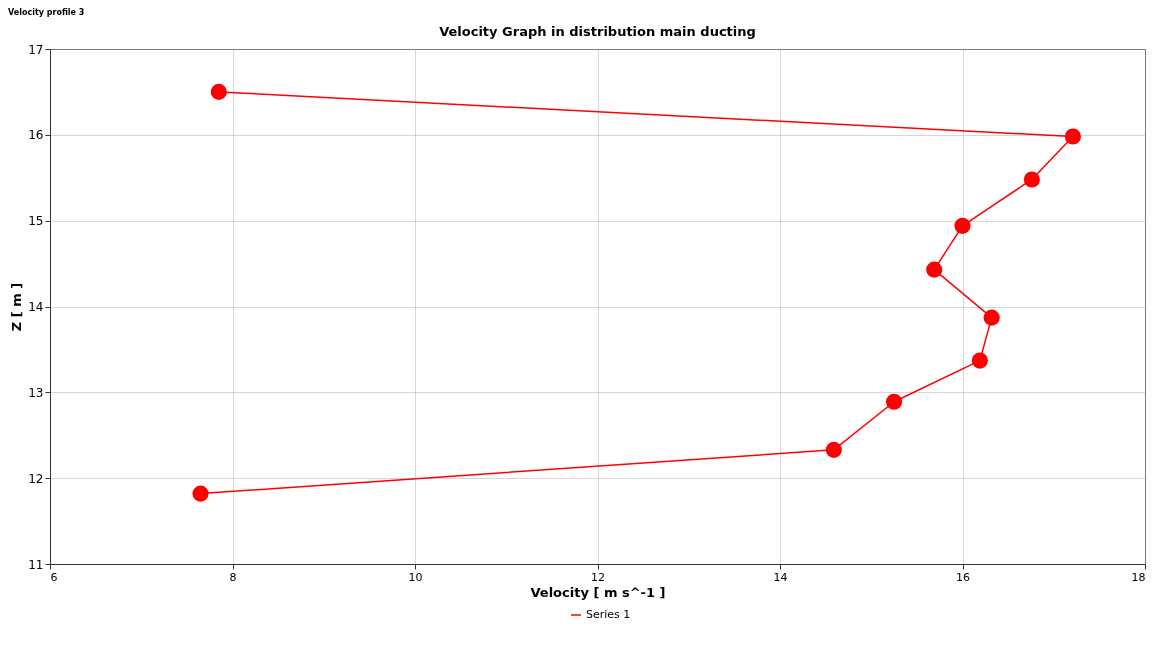  Describe the element at coordinates (780, 577) in the screenshot. I see `x-tick-label: 14` at that location.